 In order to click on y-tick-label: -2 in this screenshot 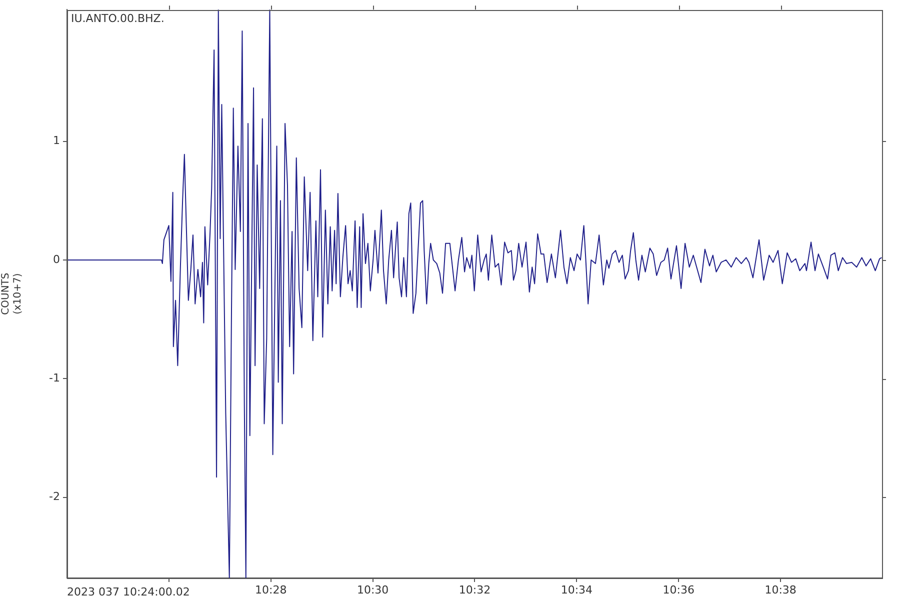, I will do `click(54, 497)`.